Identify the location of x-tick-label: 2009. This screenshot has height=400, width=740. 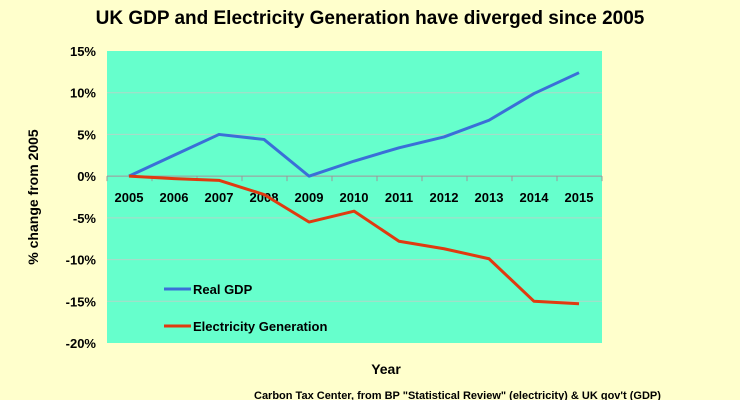
(309, 197).